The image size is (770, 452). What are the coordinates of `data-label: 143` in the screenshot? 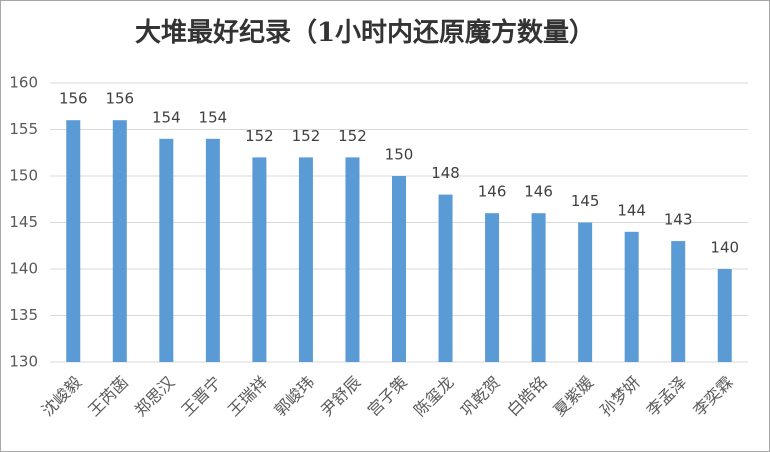 It's located at (678, 220).